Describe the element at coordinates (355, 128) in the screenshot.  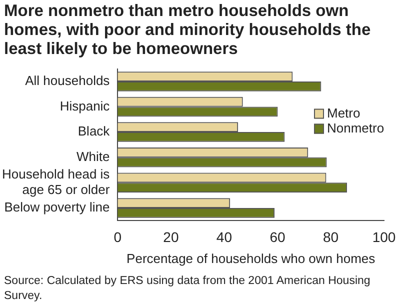
I see `legend-label: Nonmetro` at that location.